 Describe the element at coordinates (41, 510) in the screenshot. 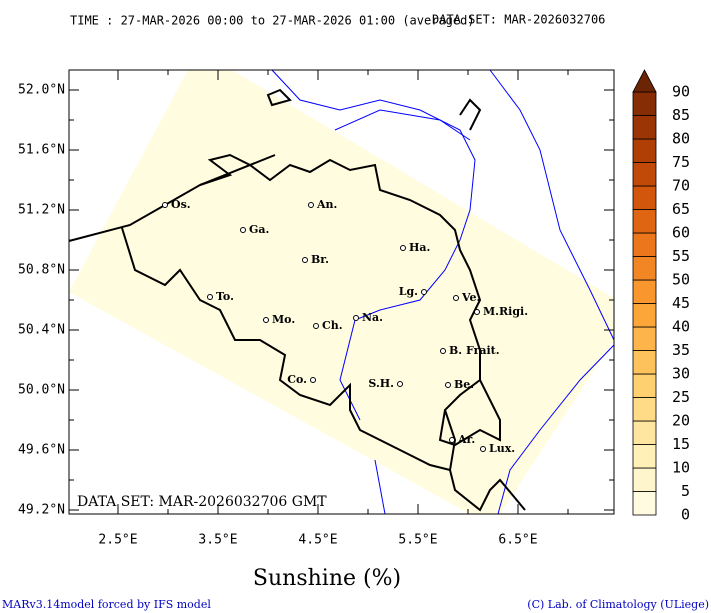

I see `lat-label: 49.2°N` at that location.